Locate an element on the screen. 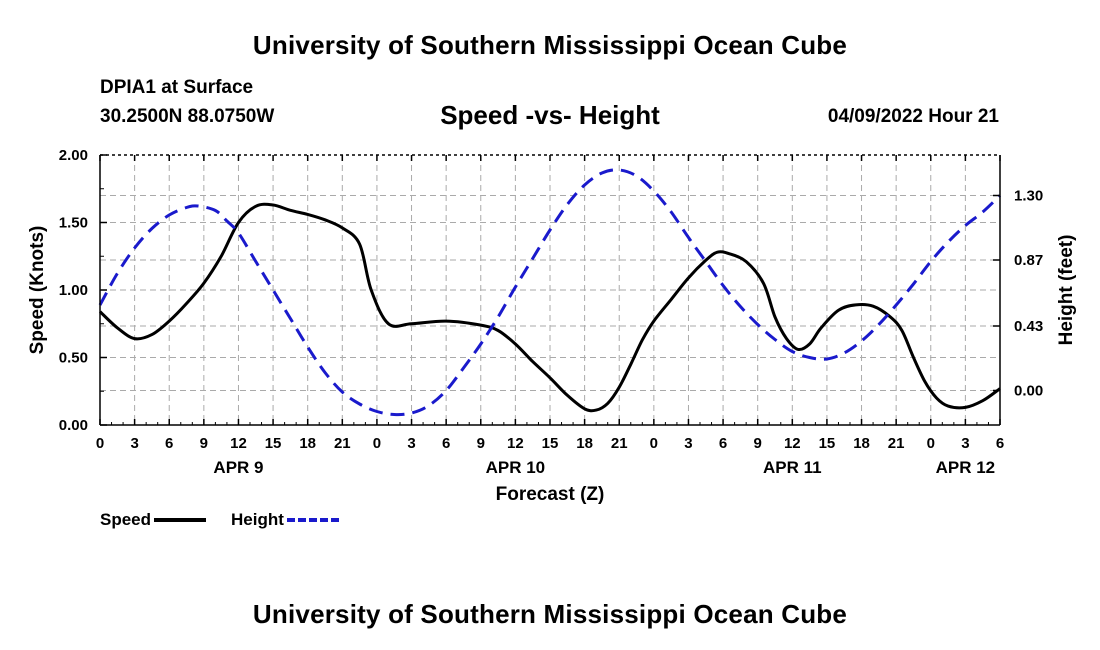 This screenshot has width=1100, height=650. x-date-label: APR 12 is located at coordinates (966, 467).